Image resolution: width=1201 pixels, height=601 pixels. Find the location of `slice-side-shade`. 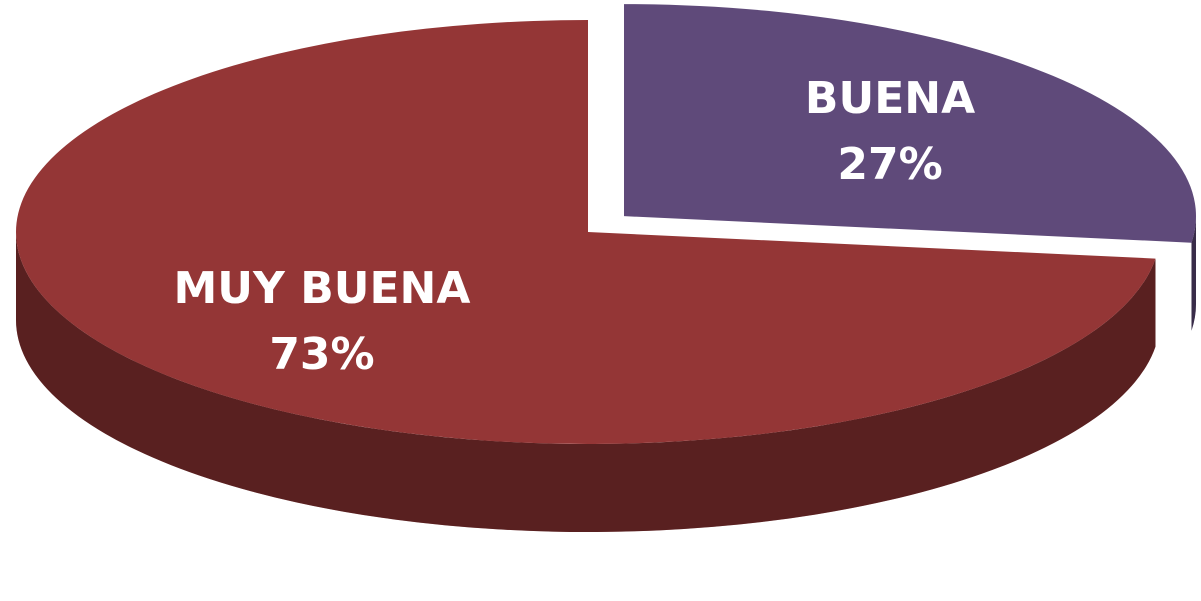

slice-side-shade is located at coordinates (1194, 273).